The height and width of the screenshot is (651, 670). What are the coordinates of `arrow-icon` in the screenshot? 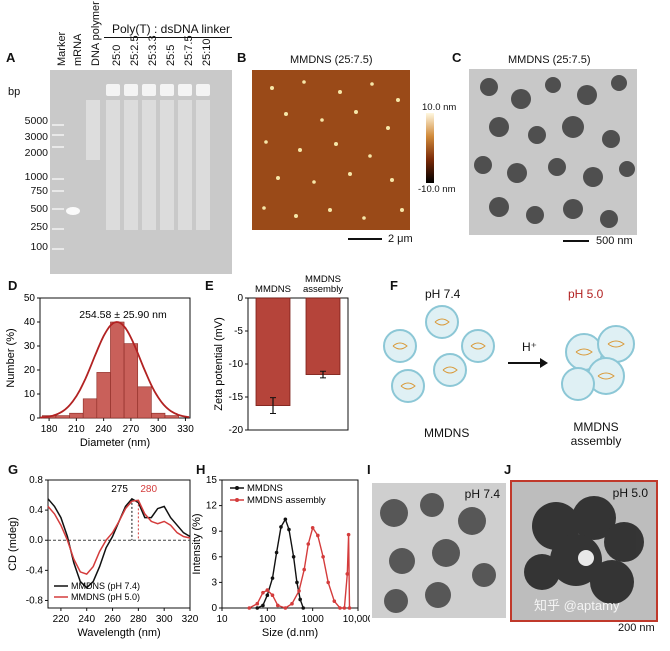 It's located at (528, 363).